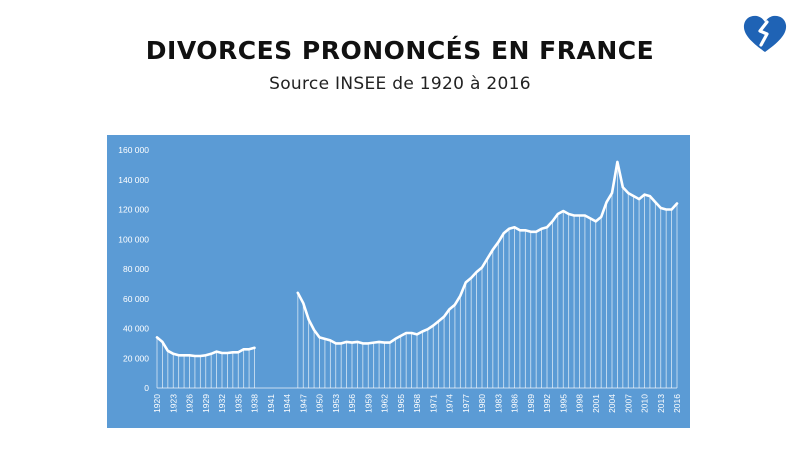 Image resolution: width=800 pixels, height=450 pixels. What do you see at coordinates (133, 180) in the screenshot?
I see `y-tick-label: 140 000` at bounding box center [133, 180].